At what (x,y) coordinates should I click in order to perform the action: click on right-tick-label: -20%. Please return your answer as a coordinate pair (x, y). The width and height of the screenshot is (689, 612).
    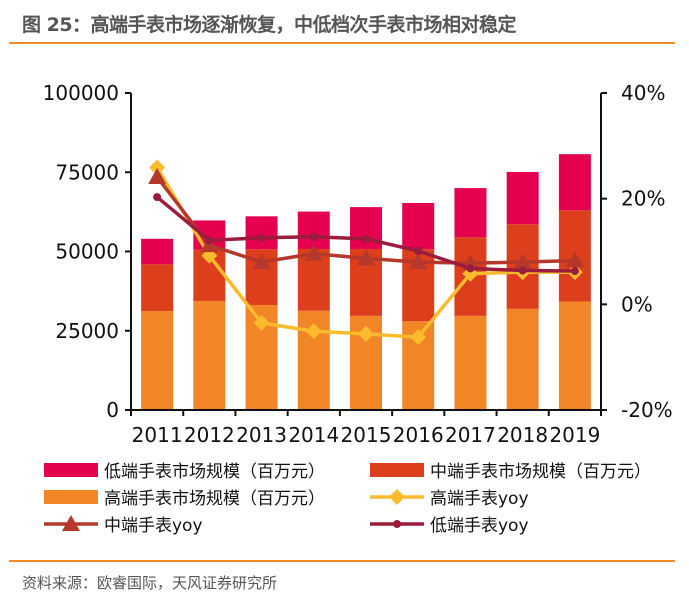
    Looking at the image, I should click on (647, 410).